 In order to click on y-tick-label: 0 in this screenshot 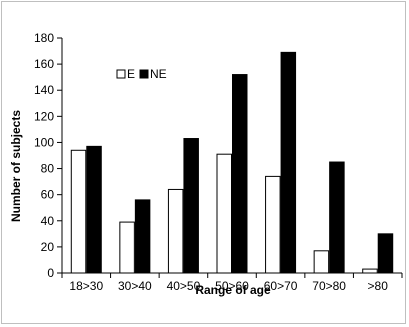, I will do `click(50, 273)`.